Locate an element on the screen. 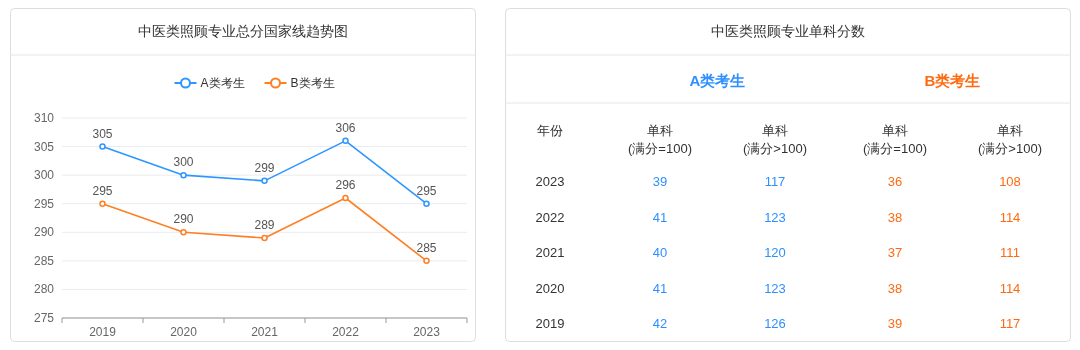 The width and height of the screenshot is (1080, 350). chart-title: 中医类照顾专业总分国家线趋势图 is located at coordinates (243, 31).